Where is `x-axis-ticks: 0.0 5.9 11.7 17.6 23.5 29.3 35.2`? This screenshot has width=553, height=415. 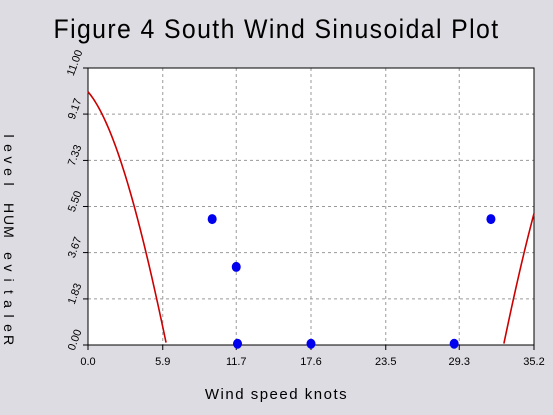 x-axis-ticks: 0.0 5.9 11.7 17.6 23.5 29.3 35.2 is located at coordinates (312, 356).